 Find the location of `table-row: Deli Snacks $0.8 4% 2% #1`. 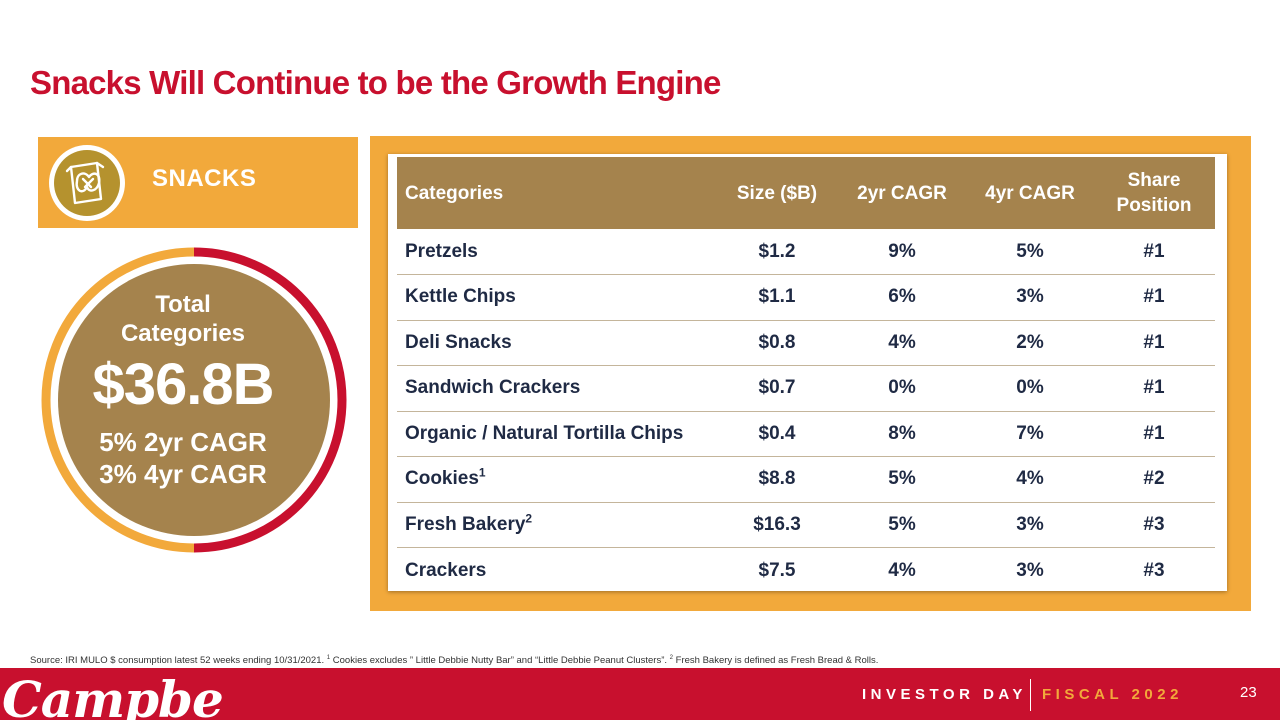

table-row: Deli Snacks $0.8 4% 2% #1 is located at coordinates (806, 343).